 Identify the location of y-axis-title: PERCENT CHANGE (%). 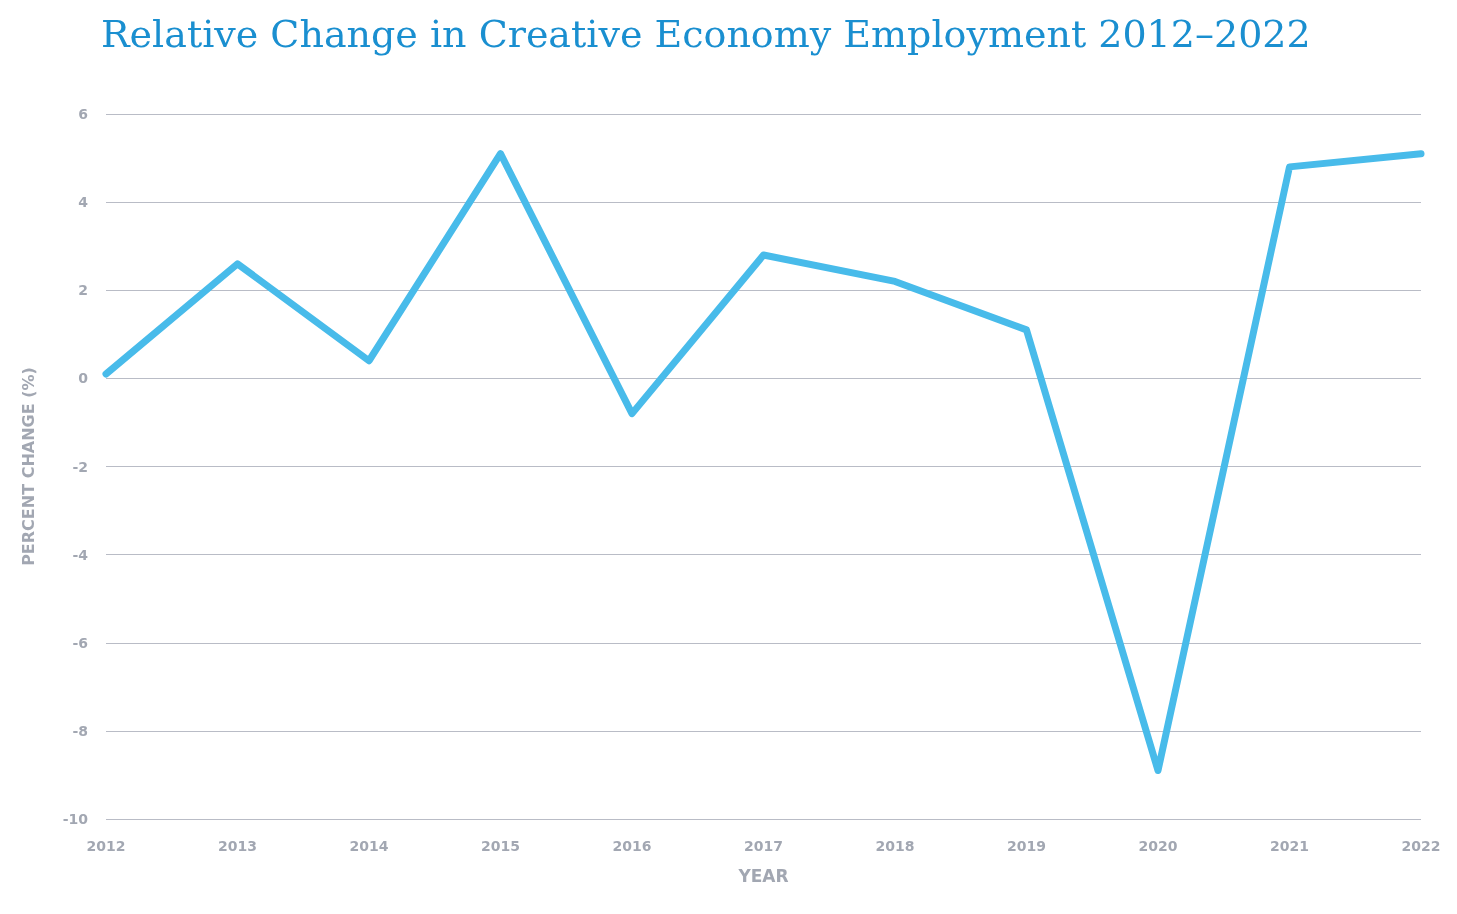
(28, 466).